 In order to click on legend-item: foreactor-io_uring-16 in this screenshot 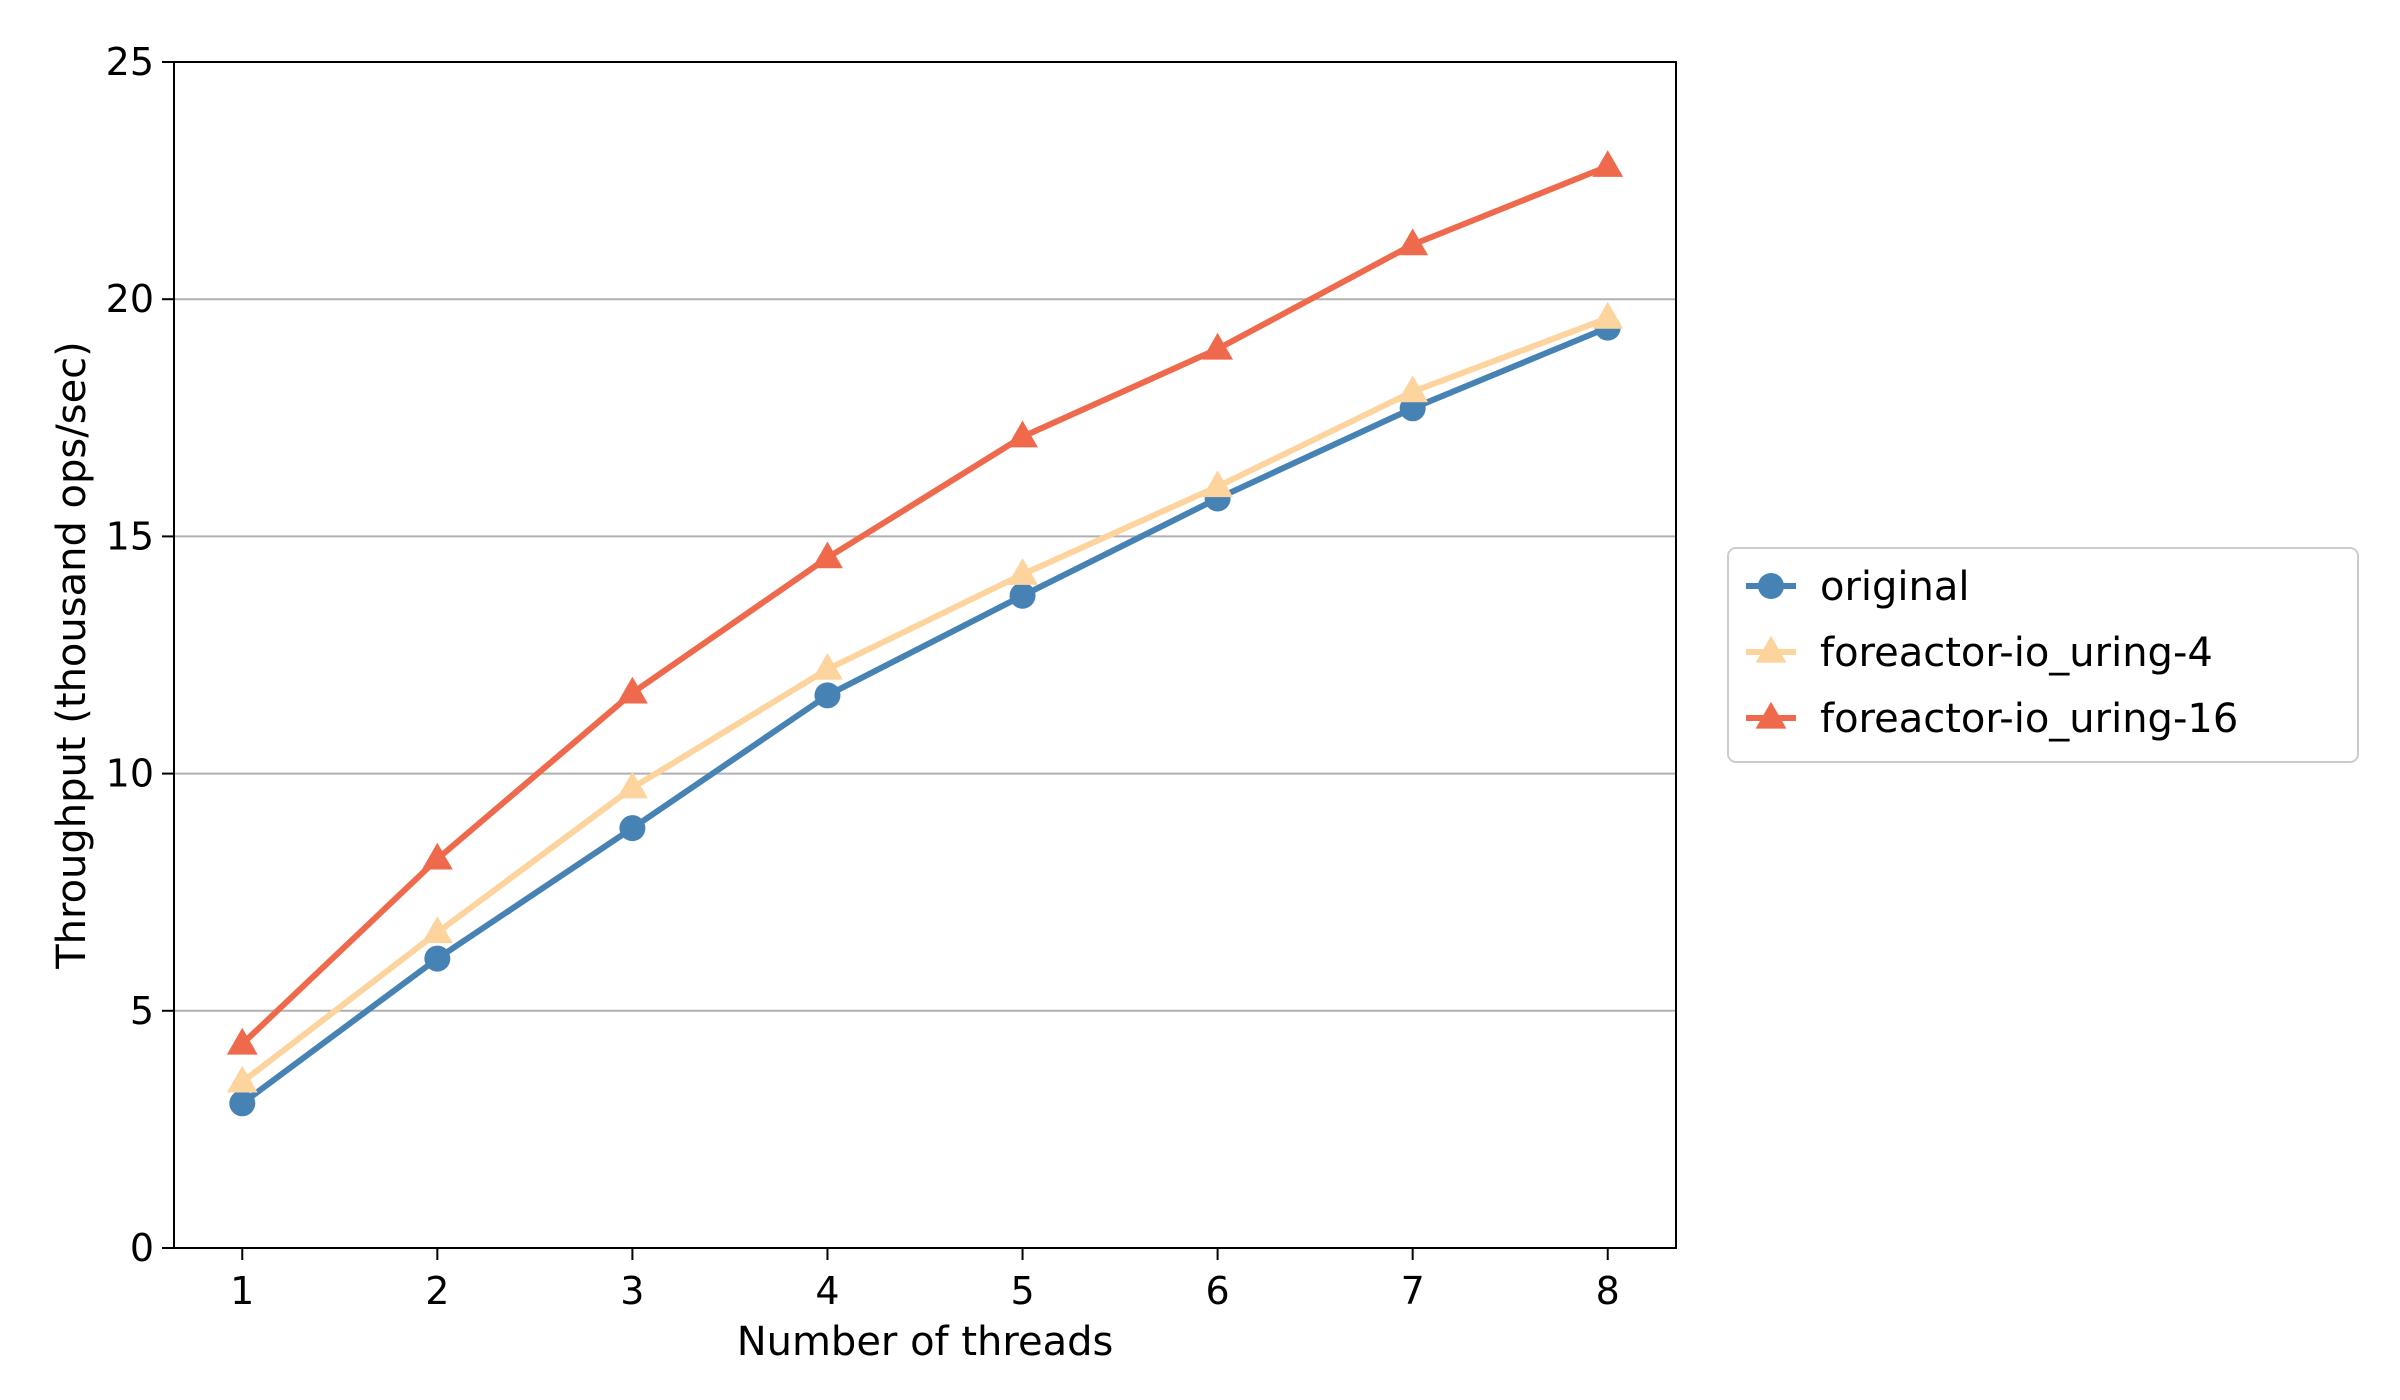, I will do `click(1992, 719)`.